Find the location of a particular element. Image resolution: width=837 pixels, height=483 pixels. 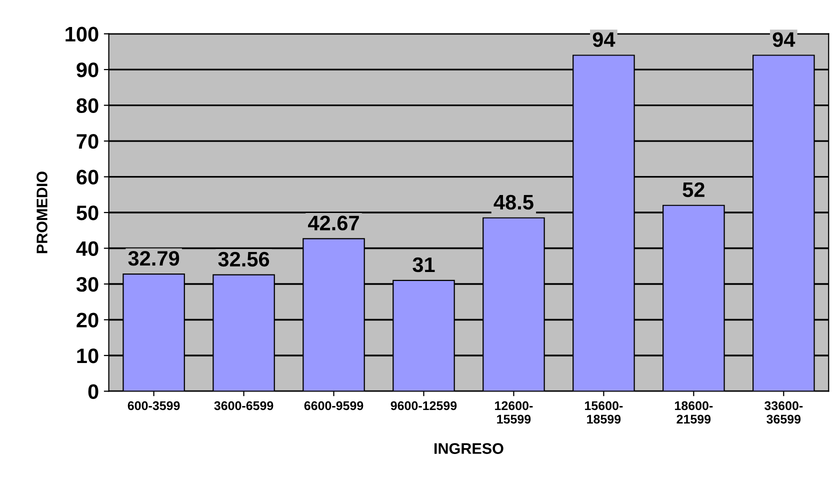

data-label: 31 is located at coordinates (423, 264).